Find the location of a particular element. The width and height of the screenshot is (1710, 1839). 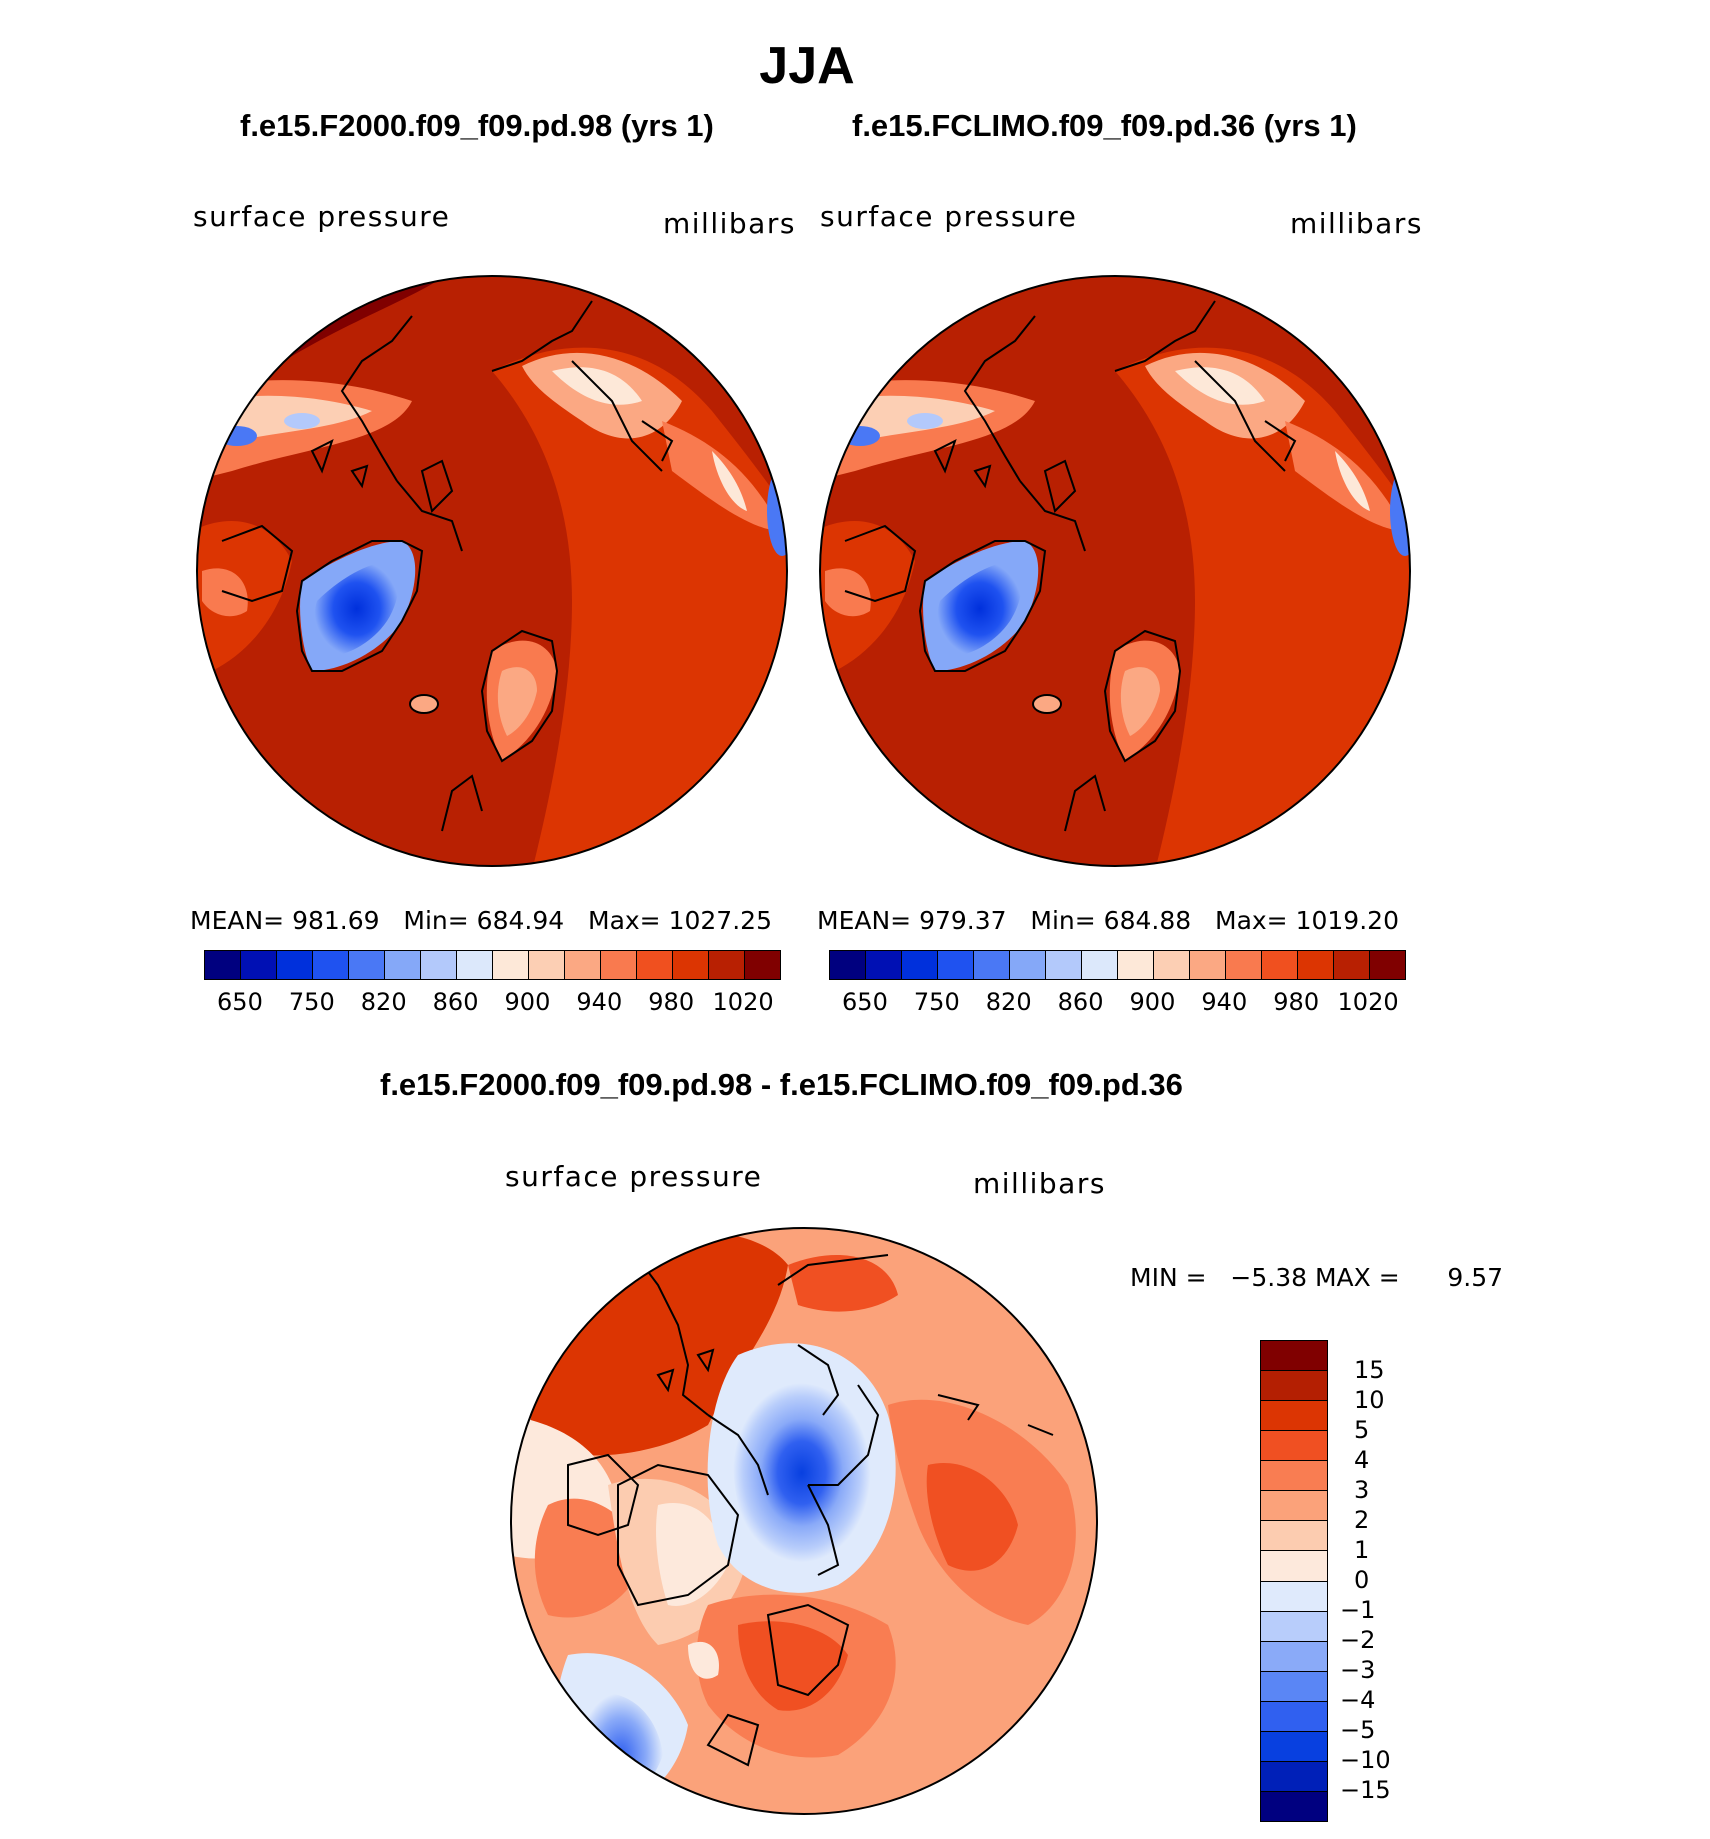

colorbar-tick-label: −15 is located at coordinates (1365, 1790).